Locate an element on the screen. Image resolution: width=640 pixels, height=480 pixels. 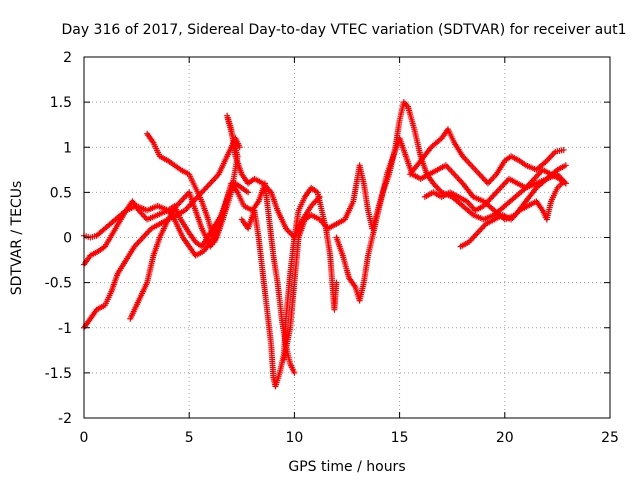
series-sat-e is located at coordinates (221, 253).